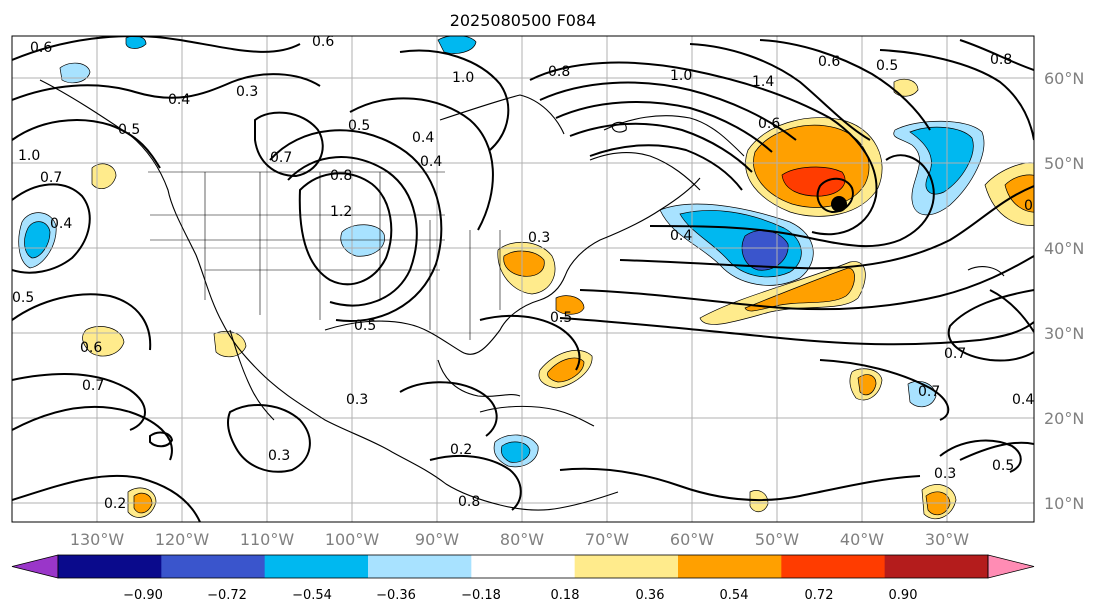 The height and width of the screenshot is (615, 1105). I want to click on lon-tick-label: 60°W, so click(692, 539).